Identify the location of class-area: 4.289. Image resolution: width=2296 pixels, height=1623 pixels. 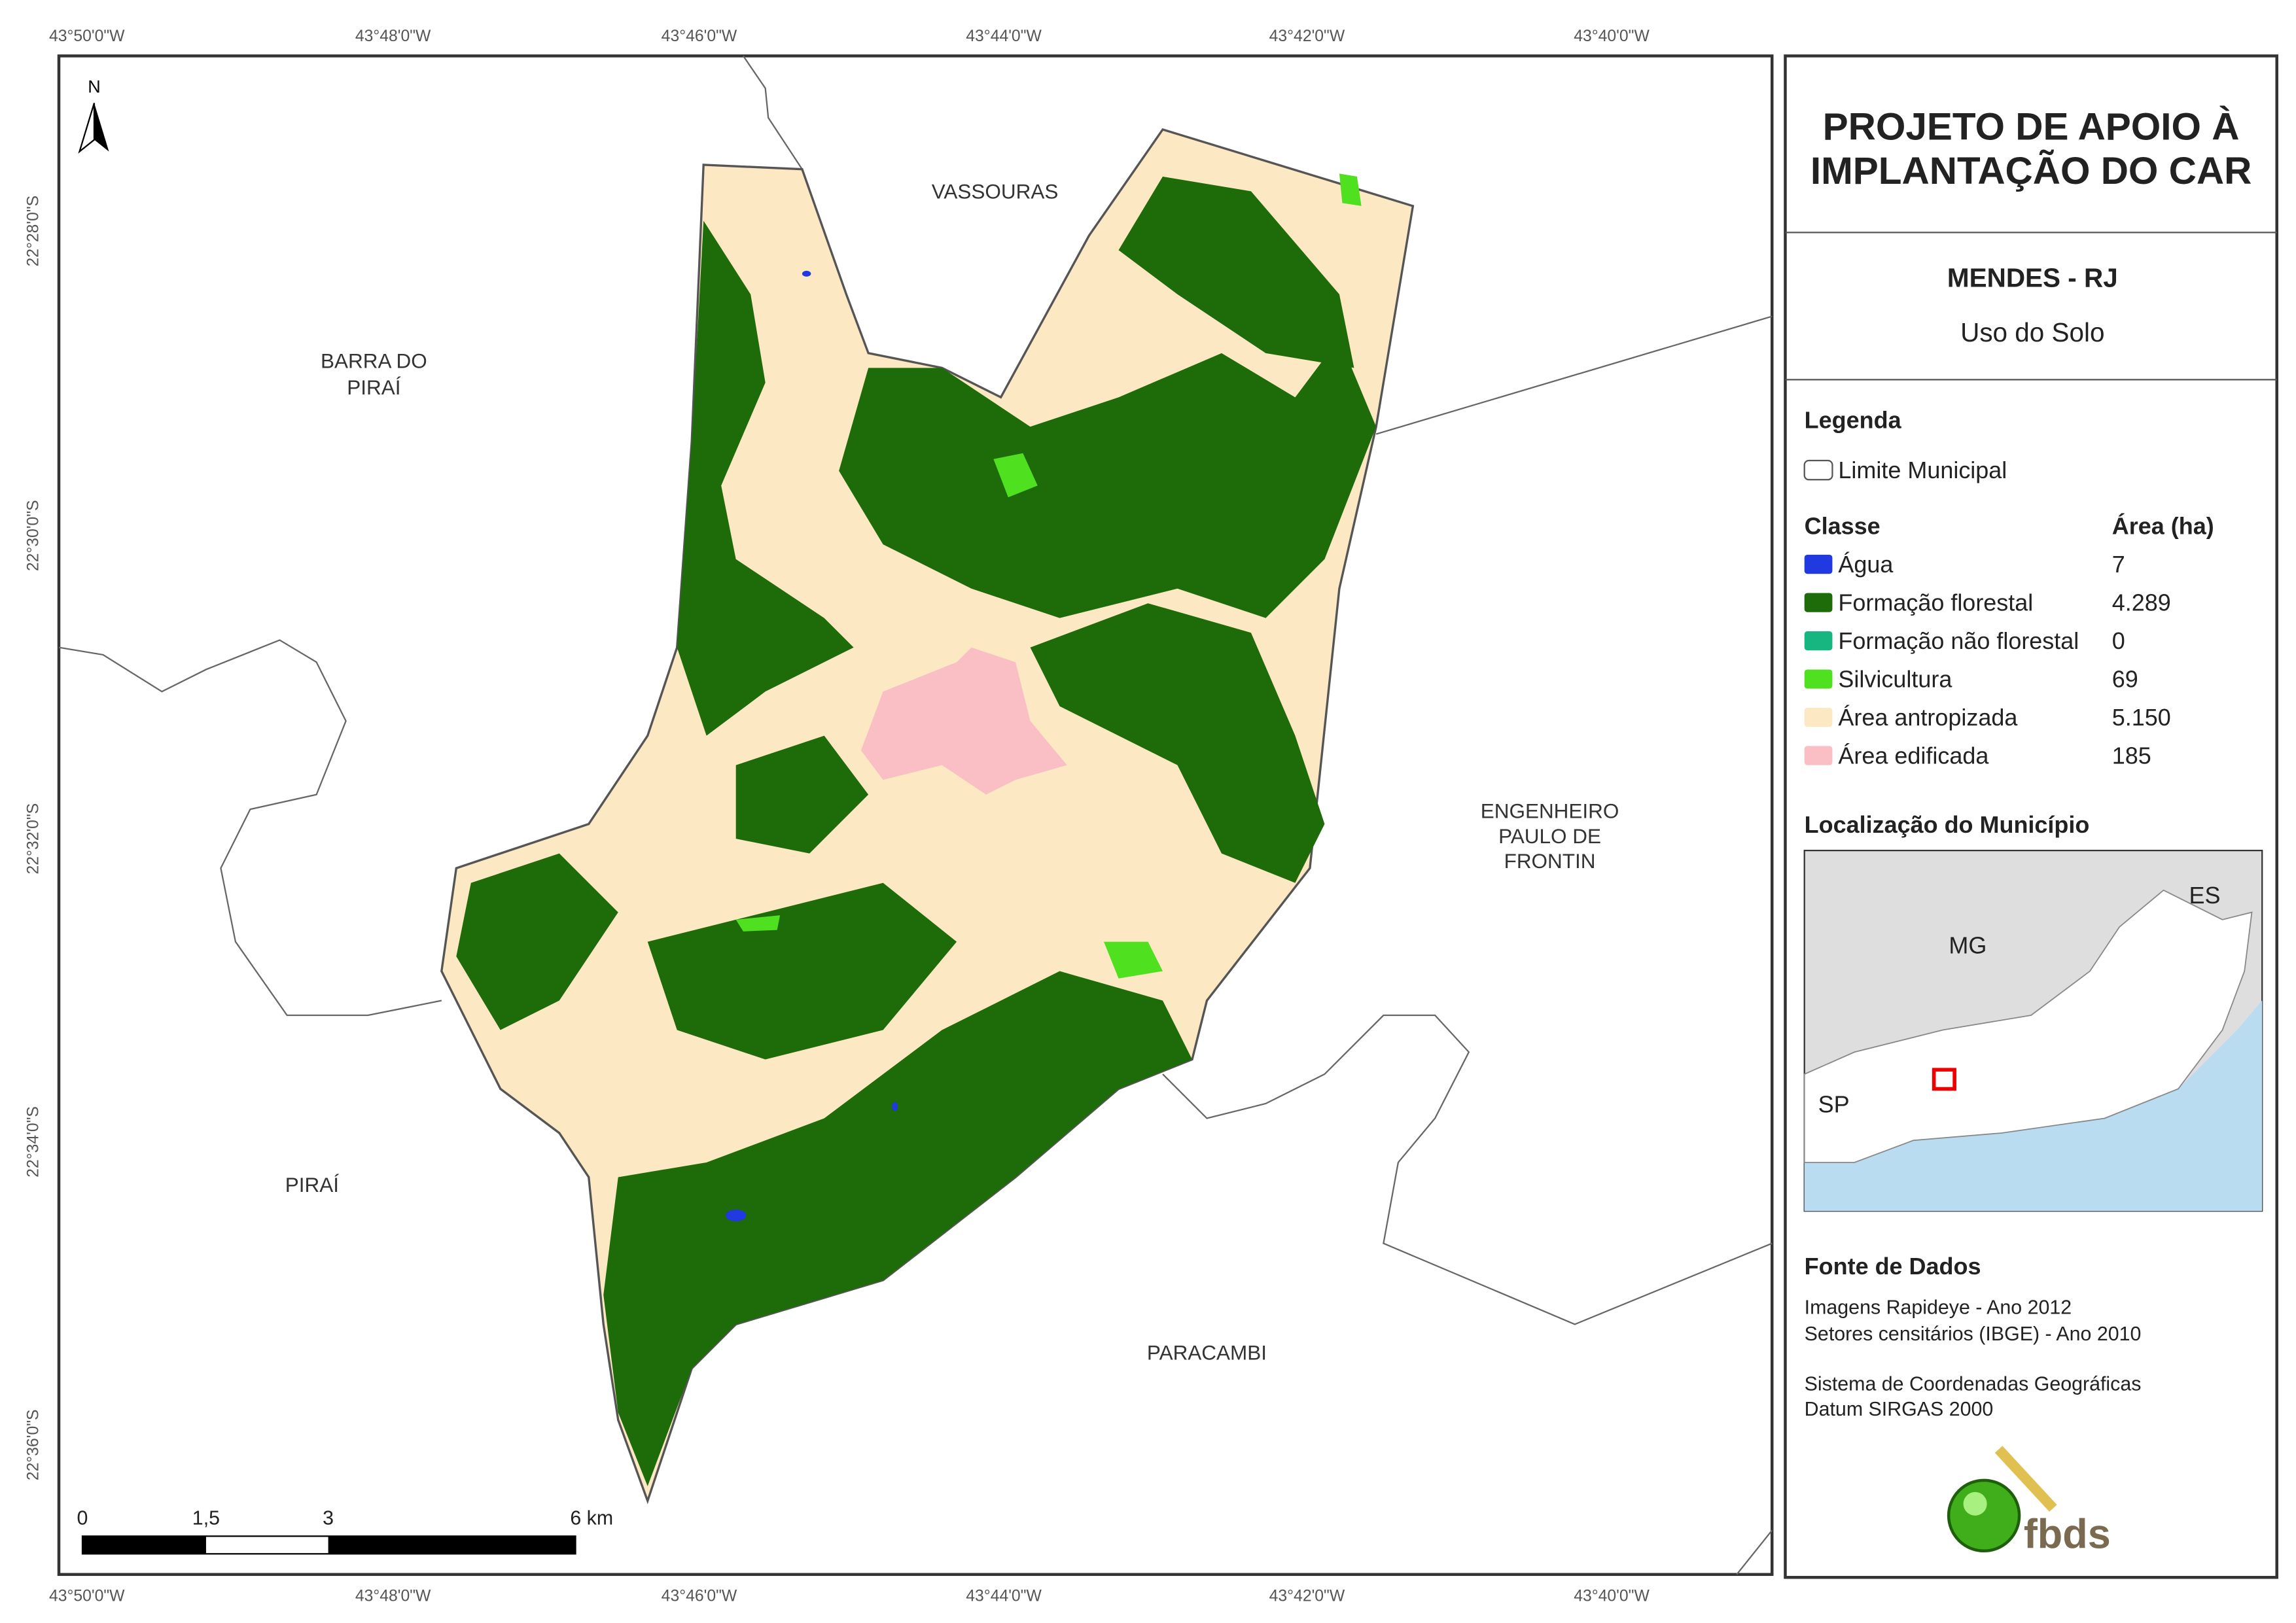
(2141, 603).